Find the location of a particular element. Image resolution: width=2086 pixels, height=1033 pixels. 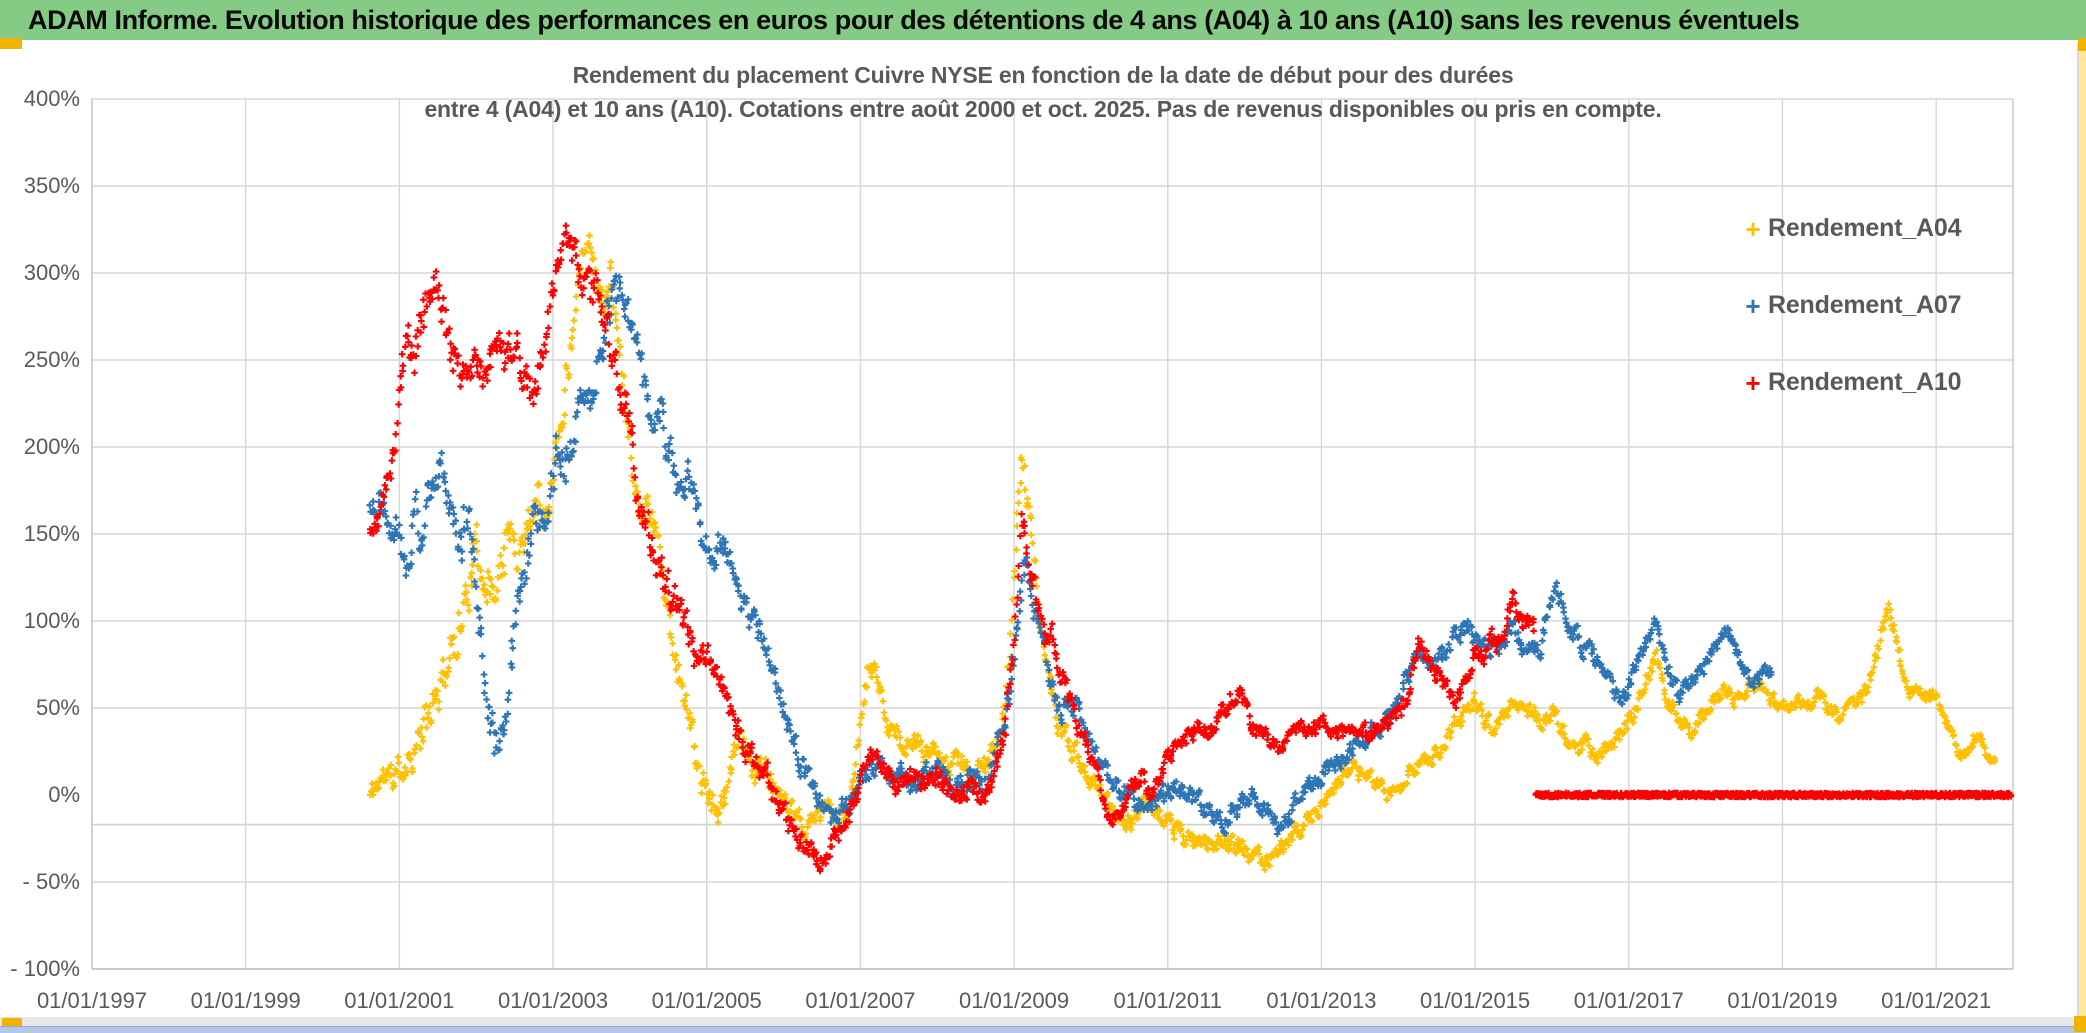

x-axis-label: 01/01/2007 is located at coordinates (860, 1000).